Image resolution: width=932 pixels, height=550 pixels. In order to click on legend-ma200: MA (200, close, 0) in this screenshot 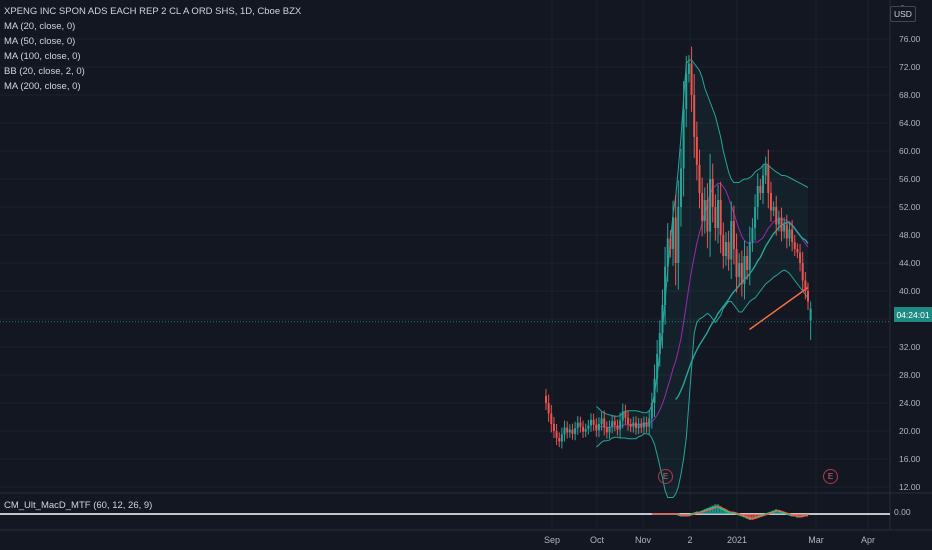, I will do `click(42, 86)`.